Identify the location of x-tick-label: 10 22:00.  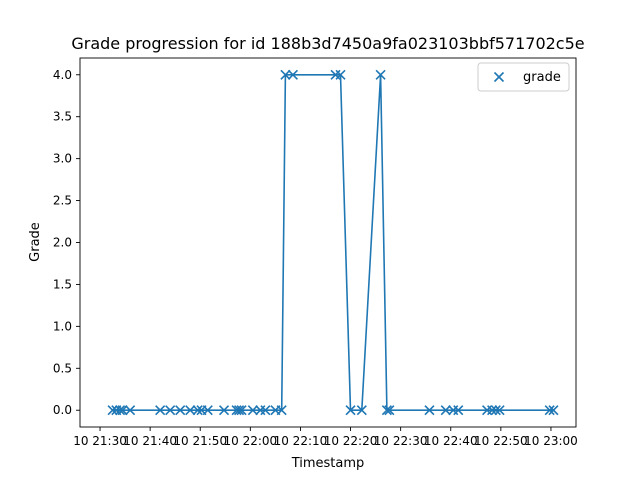
(251, 441).